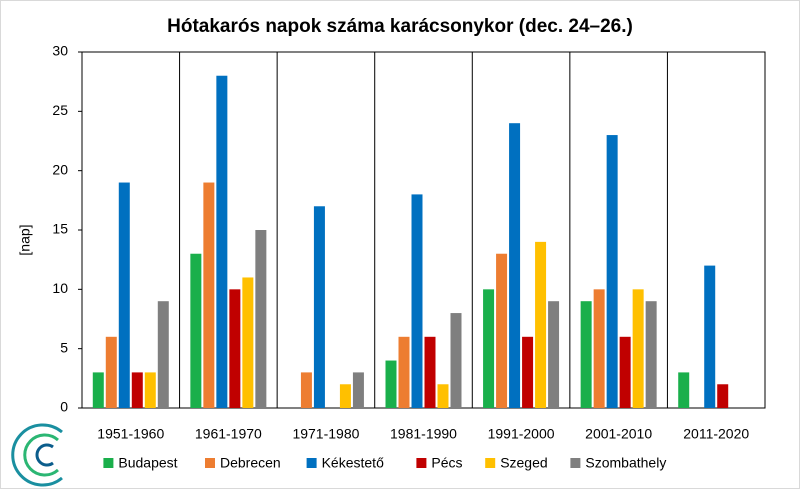 This screenshot has height=489, width=800. What do you see at coordinates (60, 229) in the screenshot?
I see `y-tick-label: 15` at bounding box center [60, 229].